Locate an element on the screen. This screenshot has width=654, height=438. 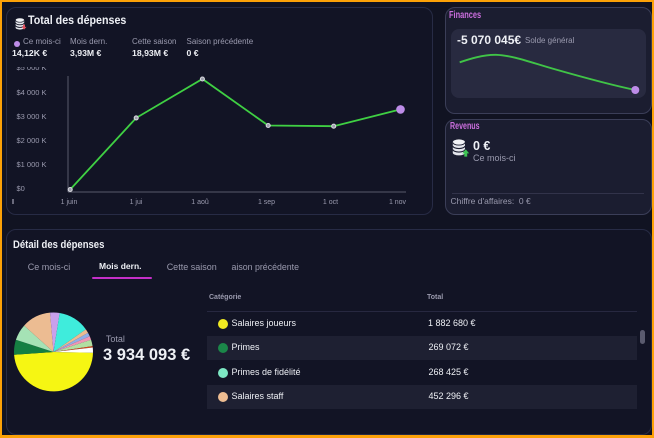
svg-text: $4 000 K is located at coordinates (32, 92).